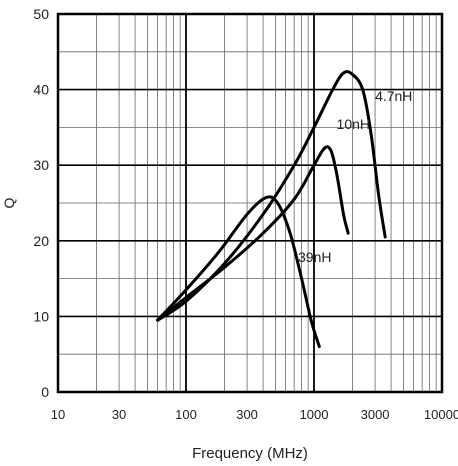  Describe the element at coordinates (41, 14) in the screenshot. I see `y-tick-label: 50` at that location.